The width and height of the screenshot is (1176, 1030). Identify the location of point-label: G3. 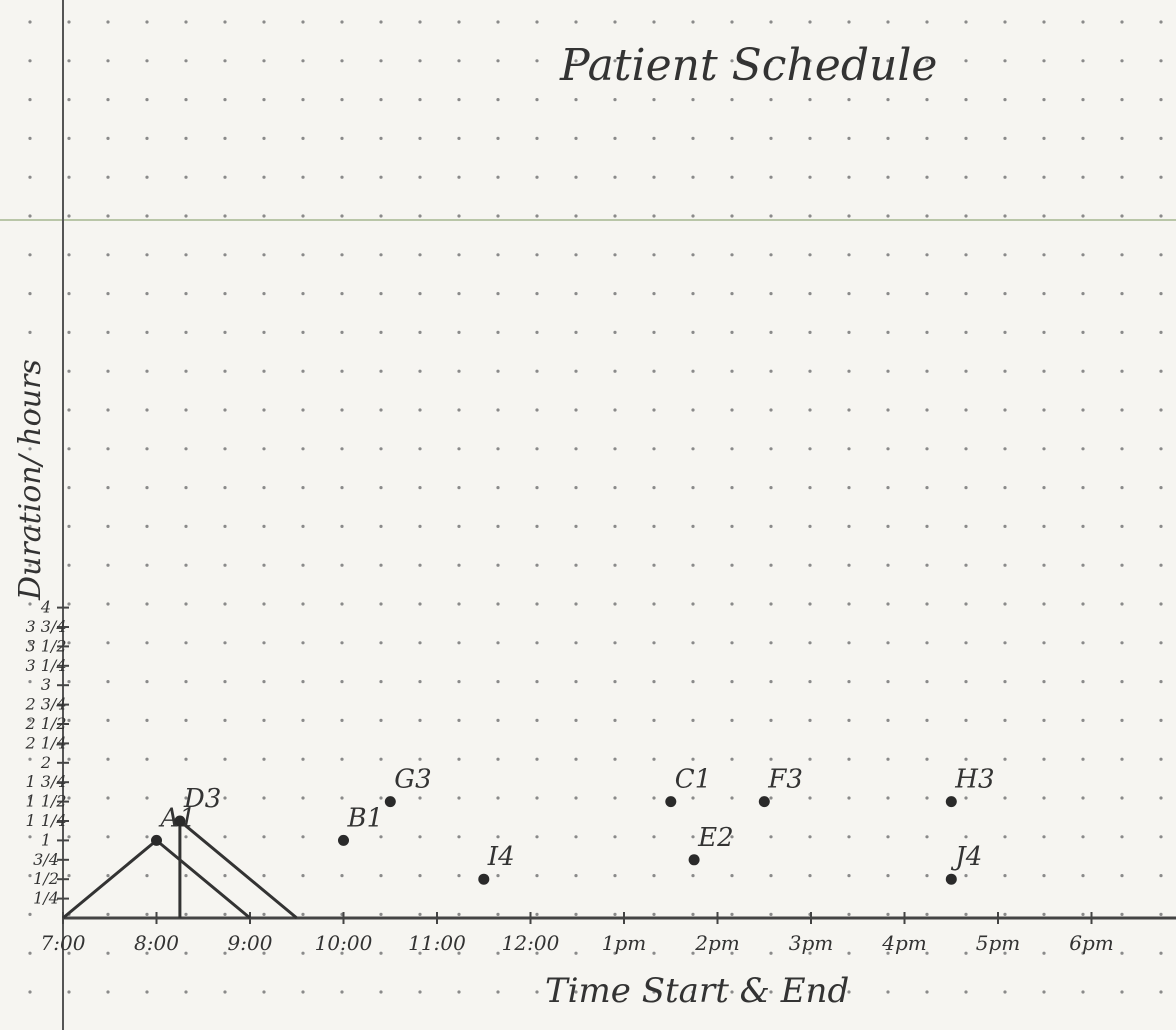
(412, 780).